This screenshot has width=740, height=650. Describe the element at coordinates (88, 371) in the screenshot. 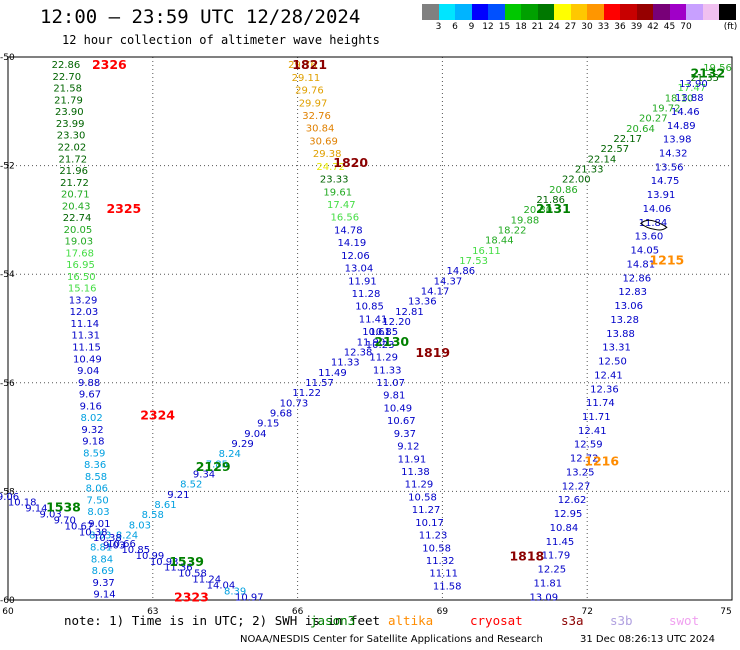

I see `wave-height-value: 9.04` at that location.